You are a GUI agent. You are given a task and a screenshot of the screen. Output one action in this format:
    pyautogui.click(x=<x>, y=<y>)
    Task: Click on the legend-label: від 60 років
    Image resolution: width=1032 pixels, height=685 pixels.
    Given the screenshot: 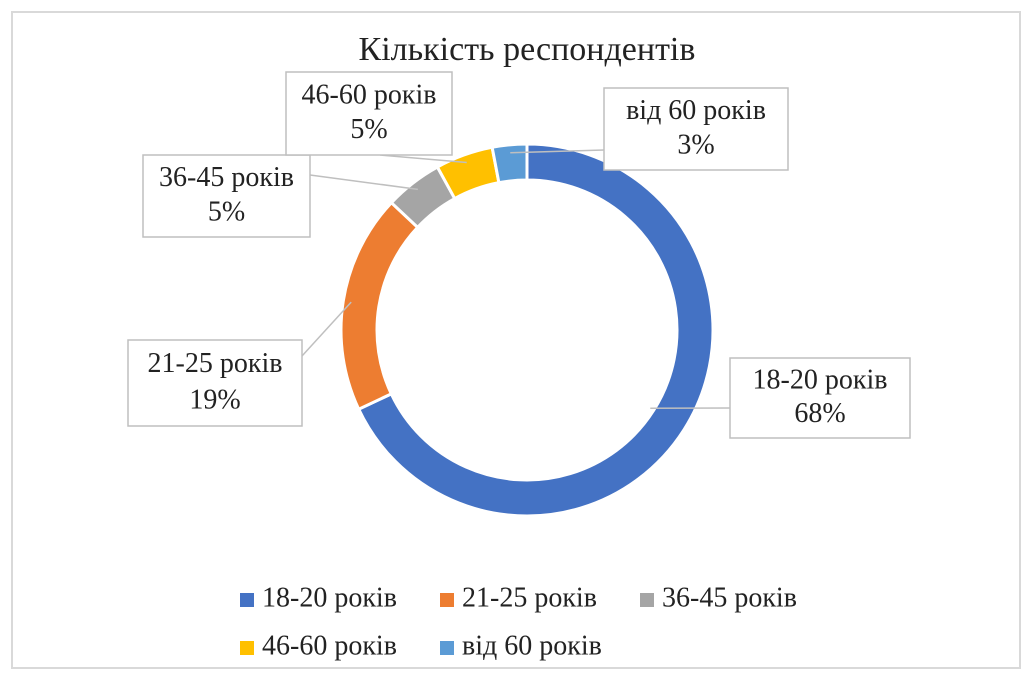 What is the action you would take?
    pyautogui.click(x=532, y=645)
    